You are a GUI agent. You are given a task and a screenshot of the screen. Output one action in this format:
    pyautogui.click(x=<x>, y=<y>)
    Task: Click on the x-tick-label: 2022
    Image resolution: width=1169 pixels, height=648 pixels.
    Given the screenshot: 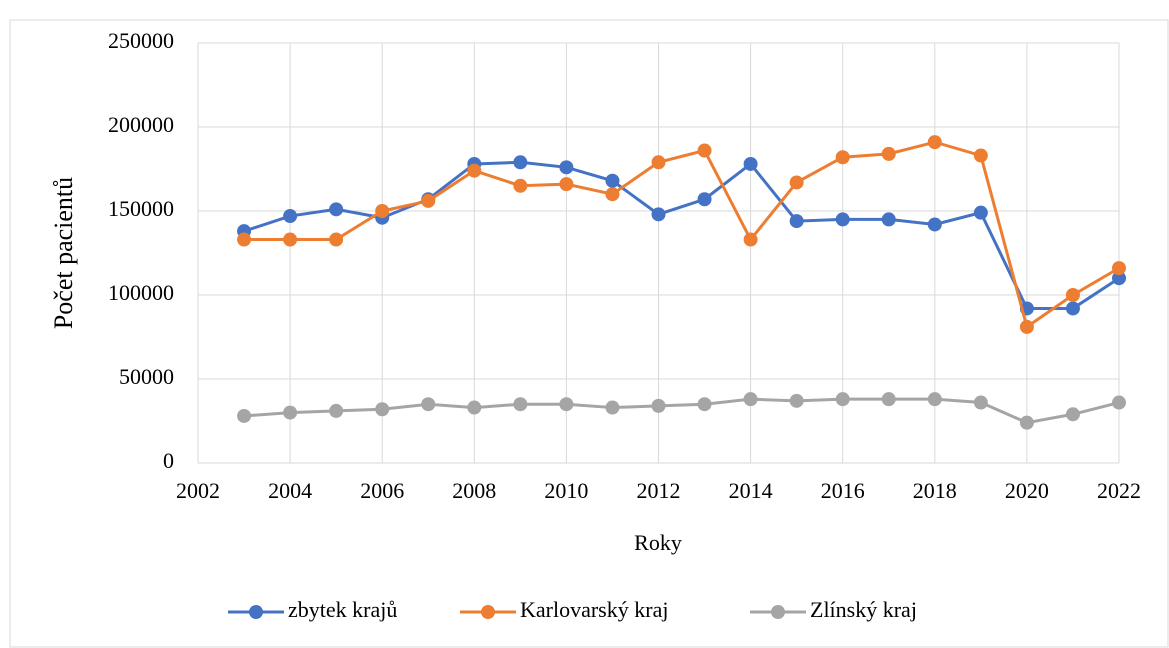 What is the action you would take?
    pyautogui.click(x=1119, y=490)
    